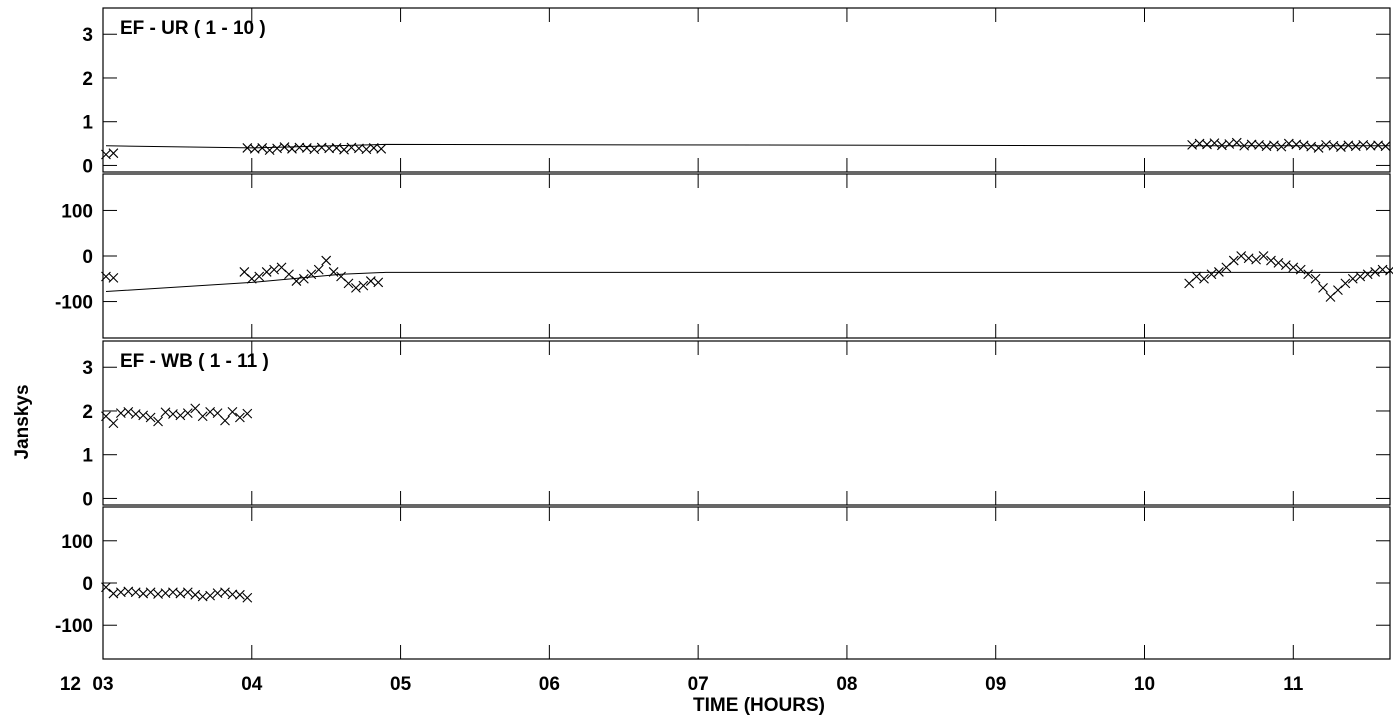 This screenshot has width=1393, height=718. What do you see at coordinates (1144, 684) in the screenshot?
I see `x-tick-label: 10` at bounding box center [1144, 684].